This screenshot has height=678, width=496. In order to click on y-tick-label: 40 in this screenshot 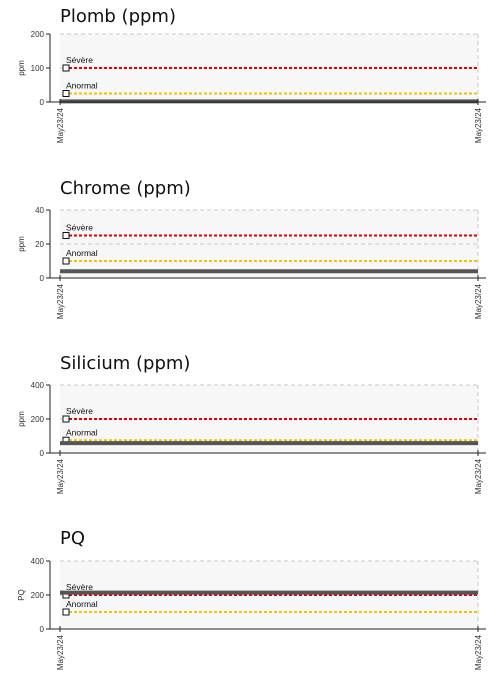, I will do `click(39, 210)`.